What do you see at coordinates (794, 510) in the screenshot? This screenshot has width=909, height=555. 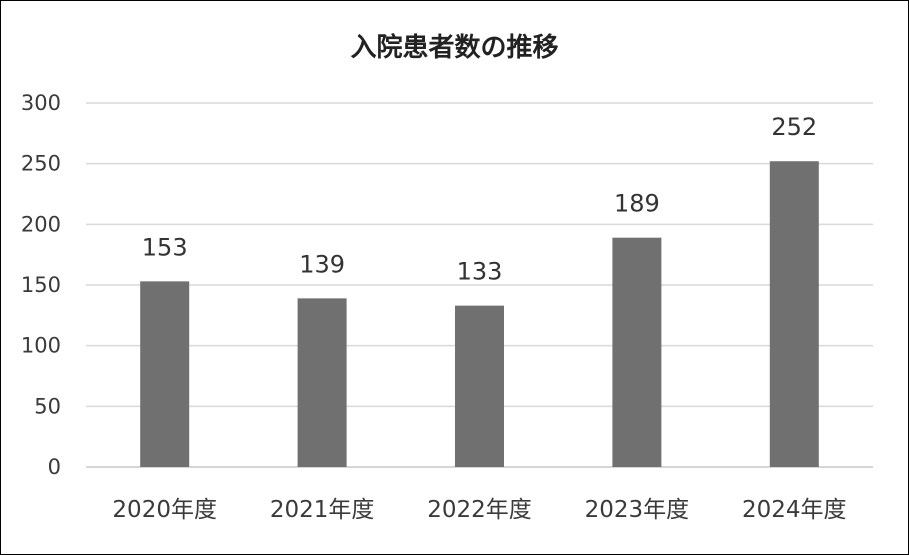 I see `x-category-label: 2024年度` at bounding box center [794, 510].